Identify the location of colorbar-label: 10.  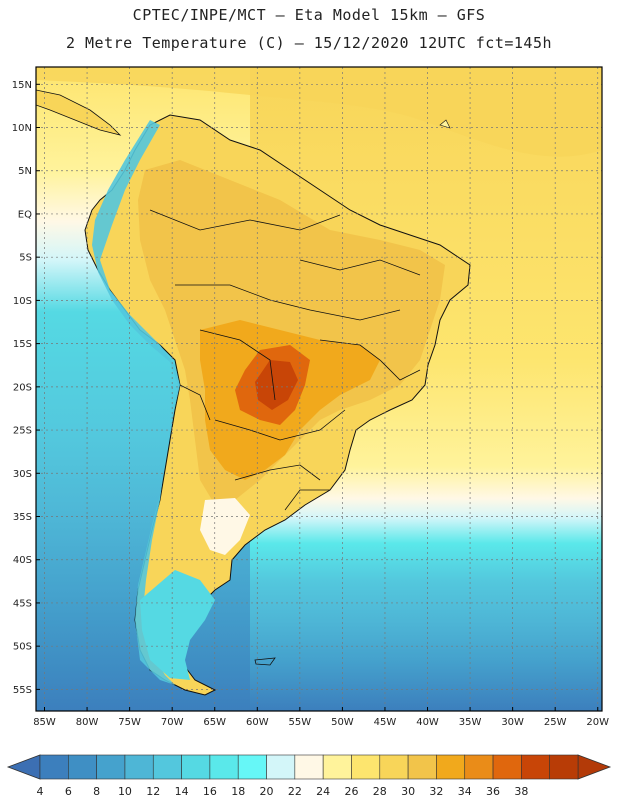
(125, 791).